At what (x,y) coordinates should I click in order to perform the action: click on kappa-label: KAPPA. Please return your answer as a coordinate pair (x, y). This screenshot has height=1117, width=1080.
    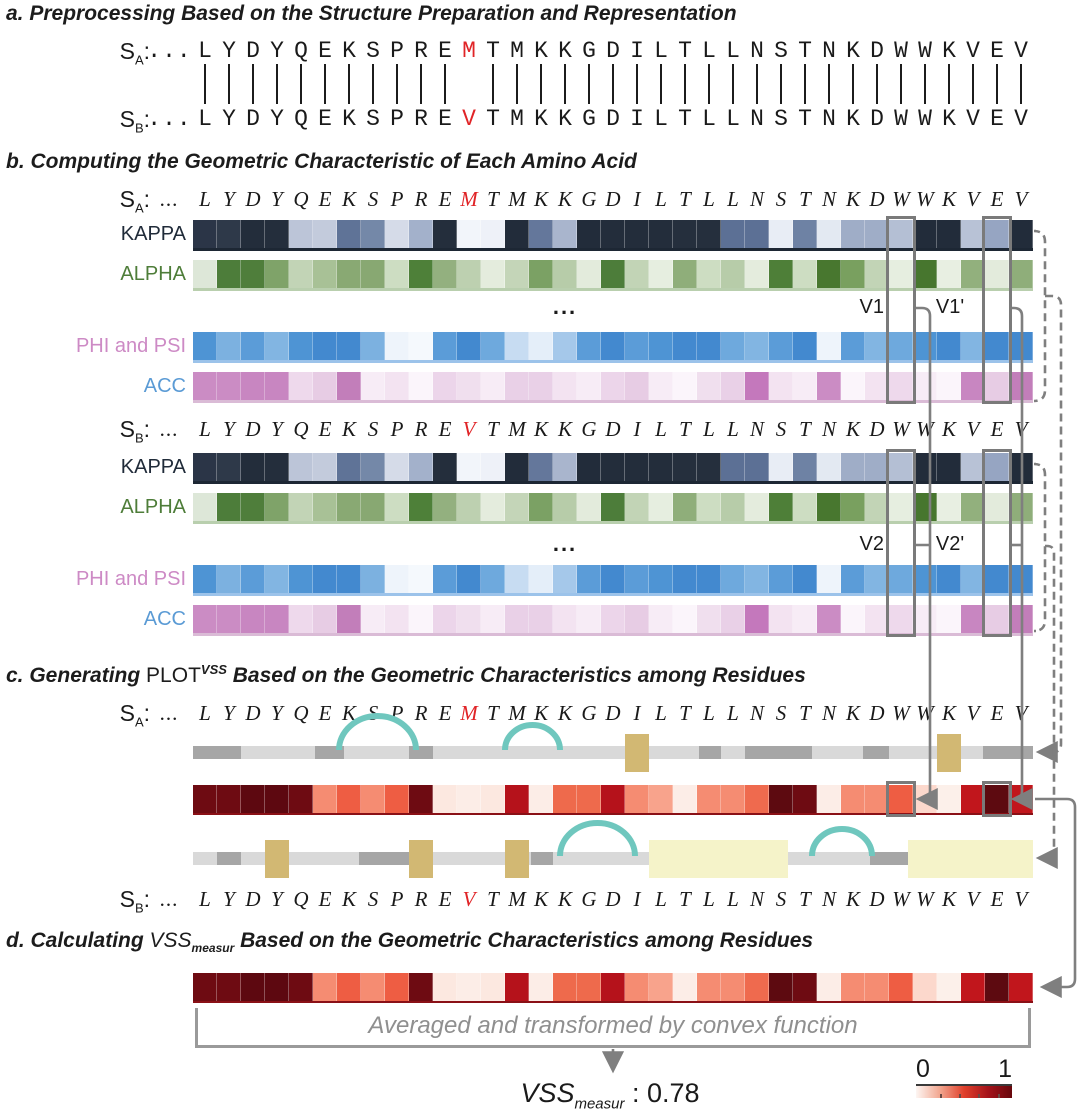
    Looking at the image, I should click on (153, 467).